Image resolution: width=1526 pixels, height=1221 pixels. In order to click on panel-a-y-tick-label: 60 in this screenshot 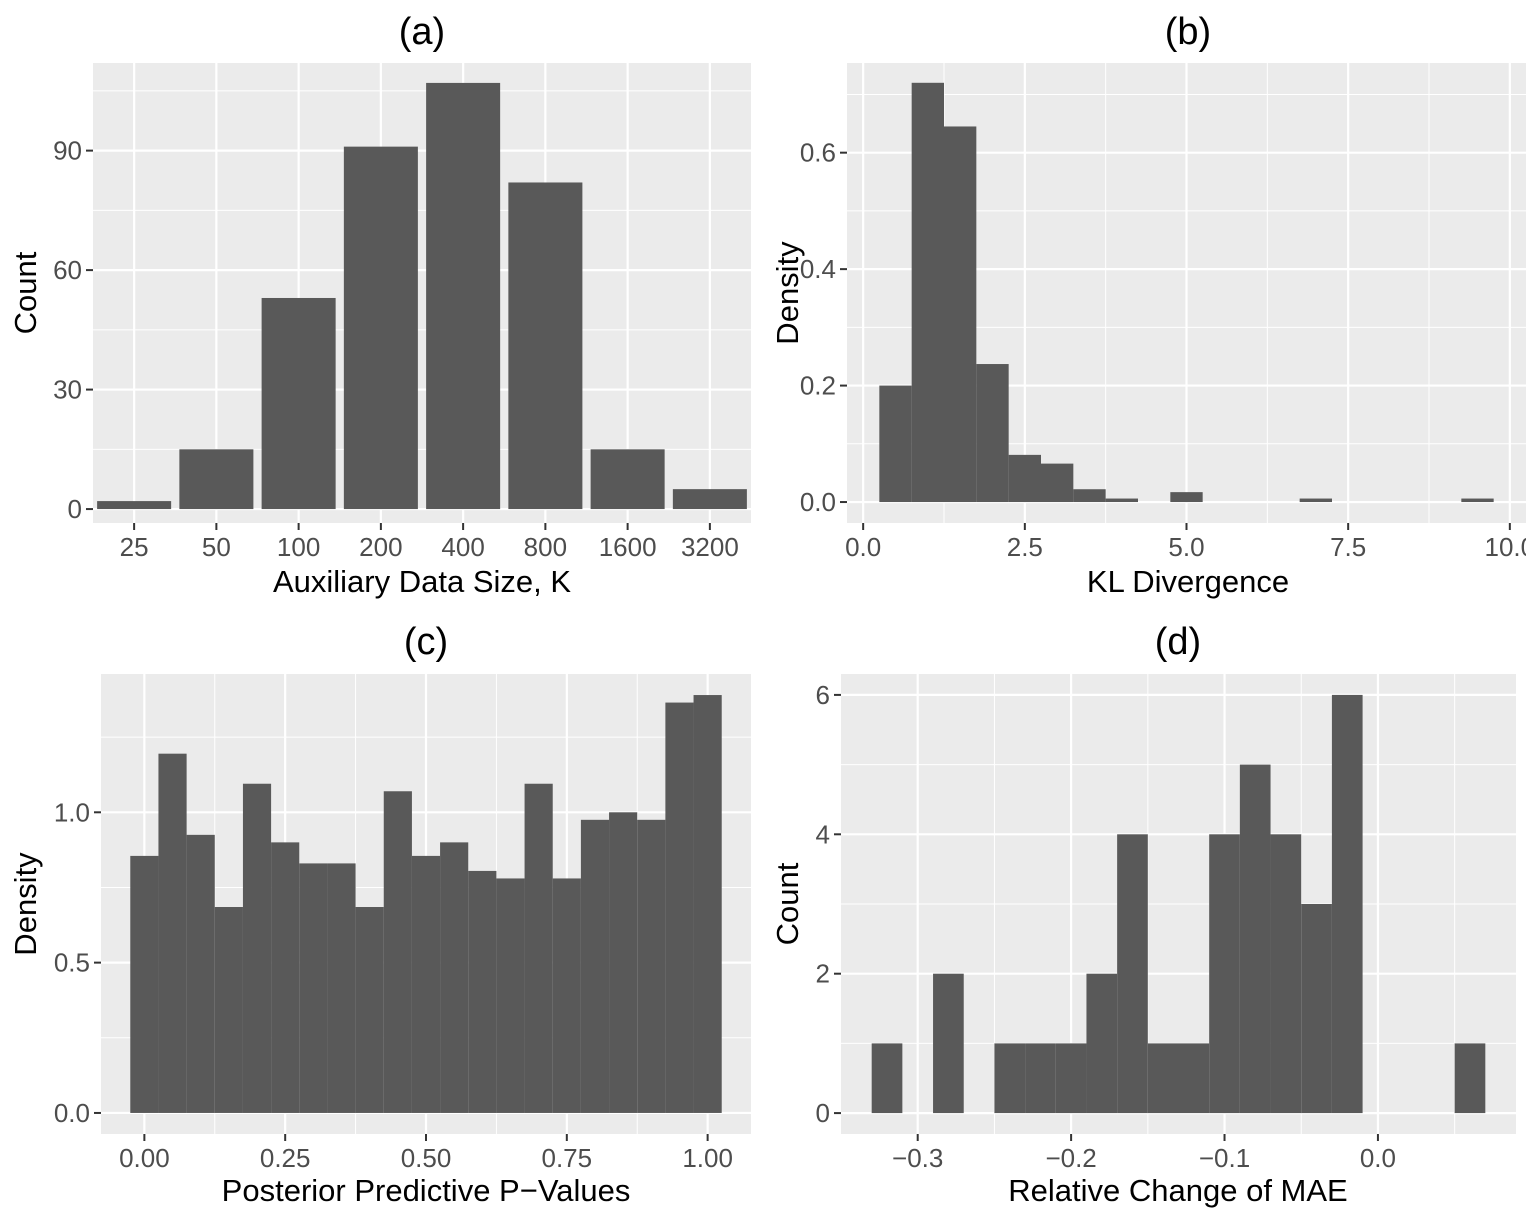, I will do `click(67, 270)`.